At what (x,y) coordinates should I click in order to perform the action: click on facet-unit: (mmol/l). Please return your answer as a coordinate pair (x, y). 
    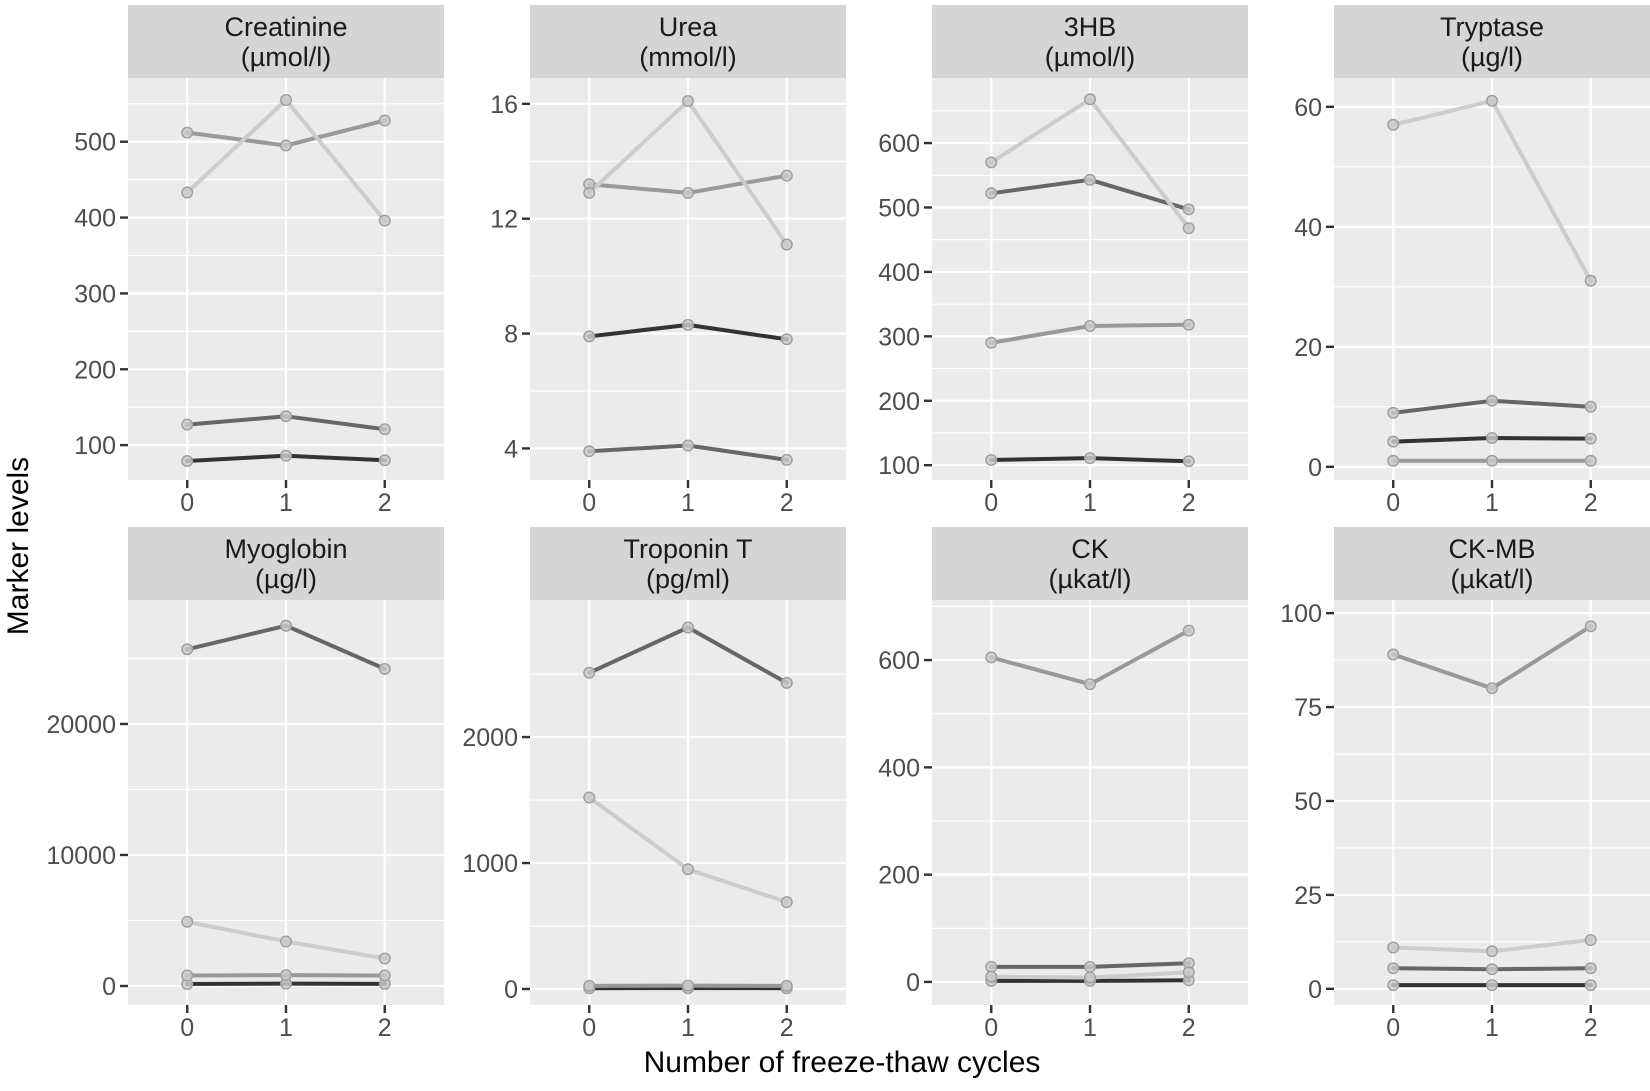
    Looking at the image, I should click on (687, 57).